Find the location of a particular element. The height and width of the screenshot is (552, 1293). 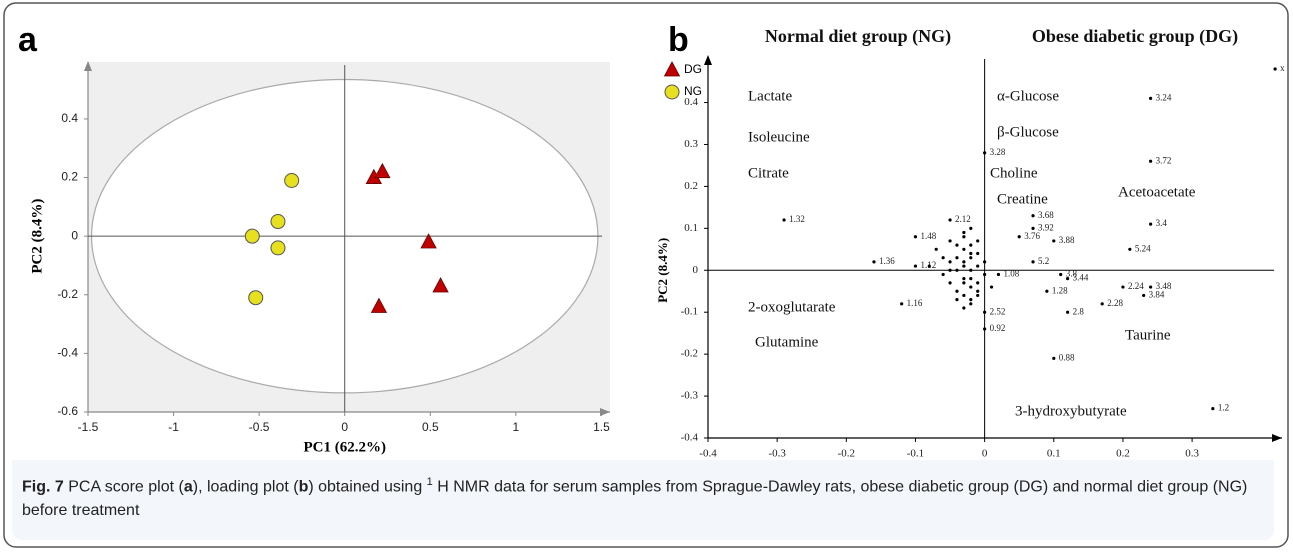

caption-text: ) obtained using is located at coordinates (367, 487).